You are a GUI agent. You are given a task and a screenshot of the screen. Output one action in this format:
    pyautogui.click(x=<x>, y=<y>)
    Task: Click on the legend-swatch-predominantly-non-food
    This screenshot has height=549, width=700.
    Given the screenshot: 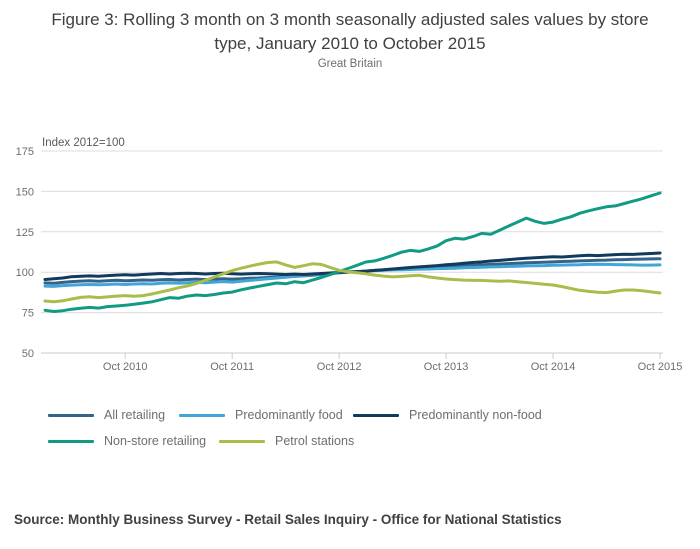 What is the action you would take?
    pyautogui.click(x=376, y=415)
    